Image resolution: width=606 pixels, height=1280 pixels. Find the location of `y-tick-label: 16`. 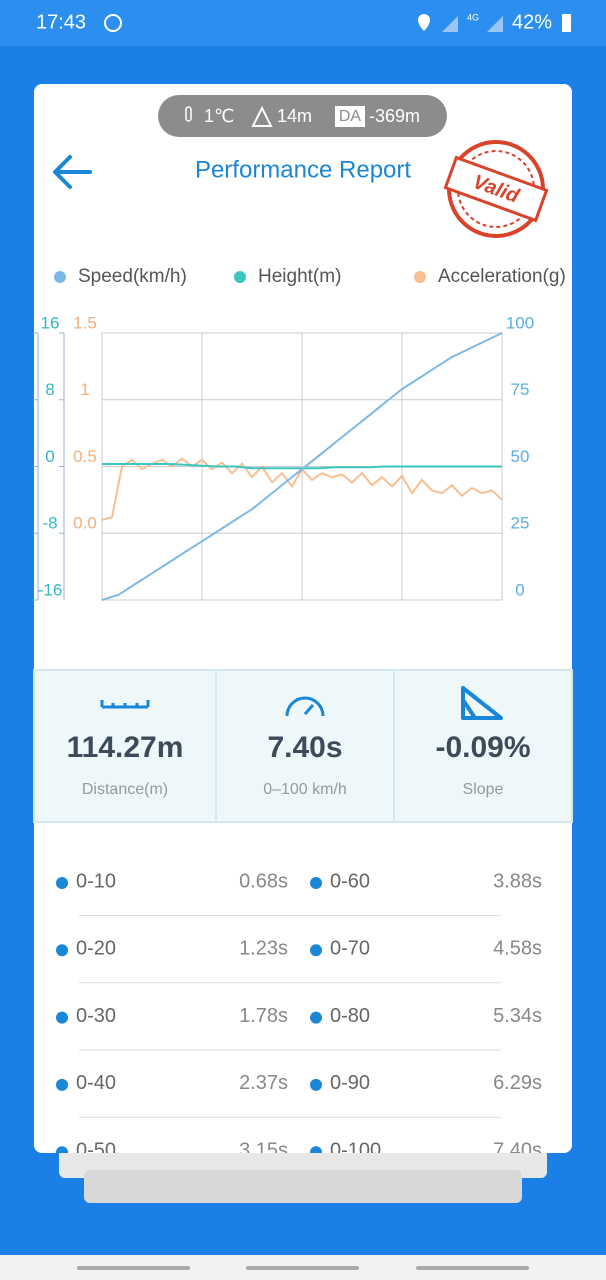

y-tick-label: 16 is located at coordinates (50, 322).